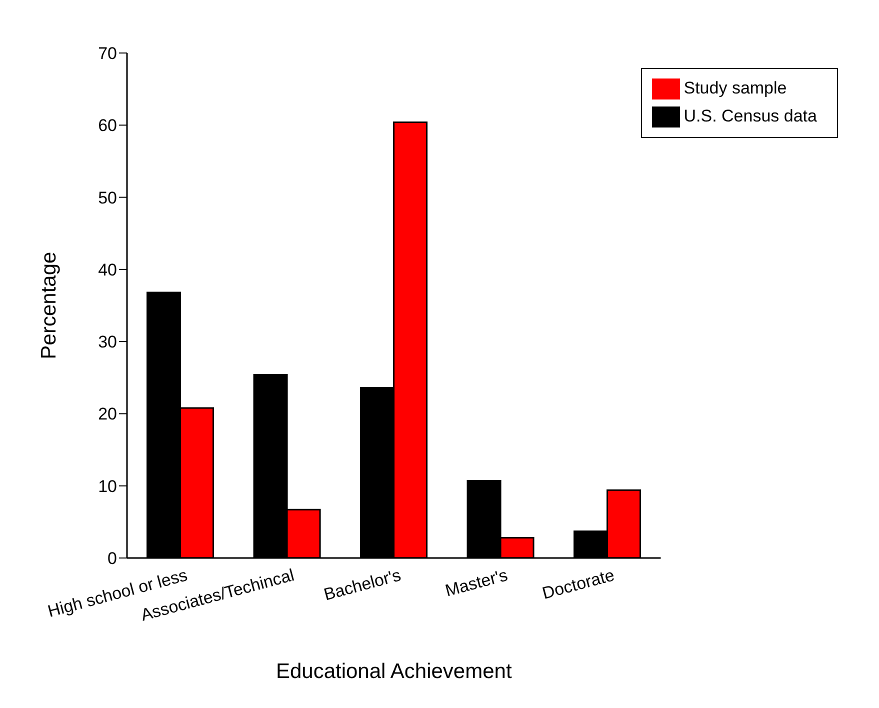  What do you see at coordinates (578, 584) in the screenshot?
I see `x-tick-label: Doctorate` at bounding box center [578, 584].